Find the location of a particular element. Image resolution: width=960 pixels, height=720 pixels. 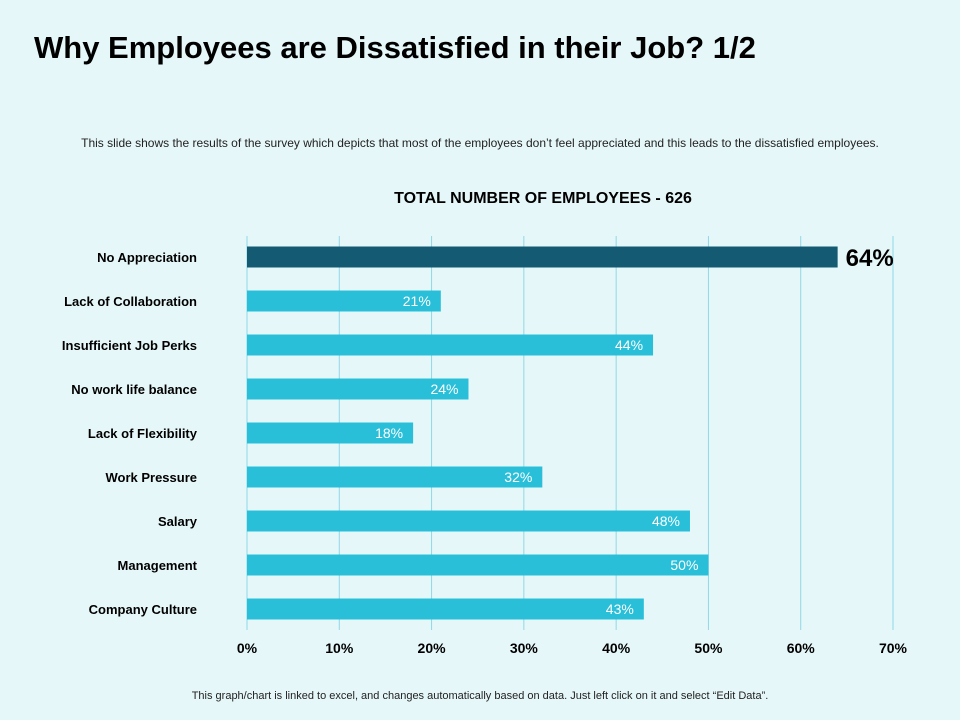

data-label: 44% is located at coordinates (629, 345).